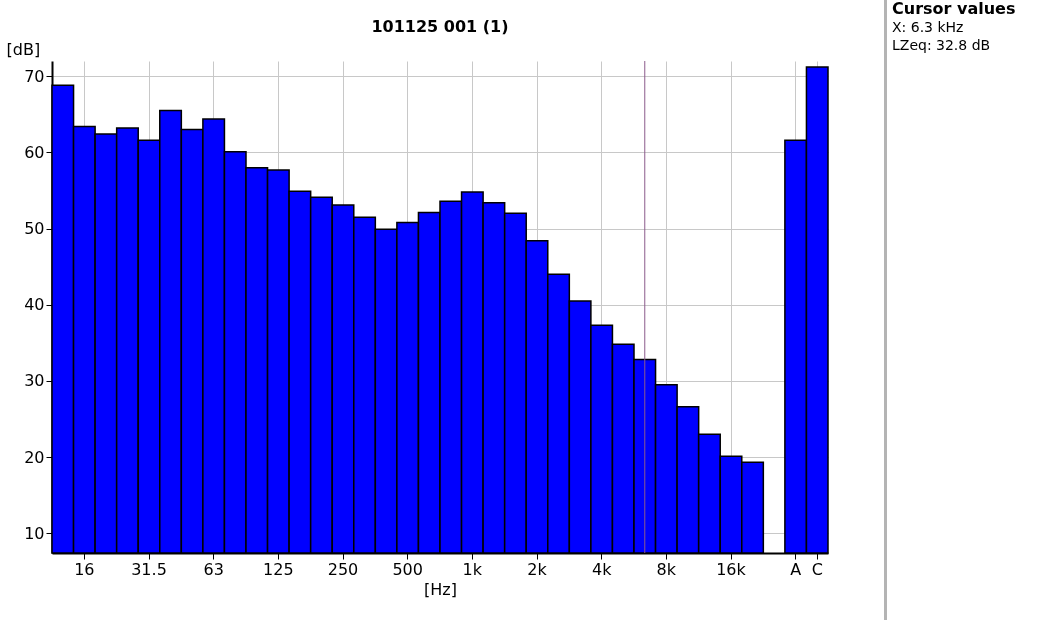 The image size is (1049, 620). What do you see at coordinates (343, 569) in the screenshot?
I see `x-tick-label: 250` at bounding box center [343, 569].